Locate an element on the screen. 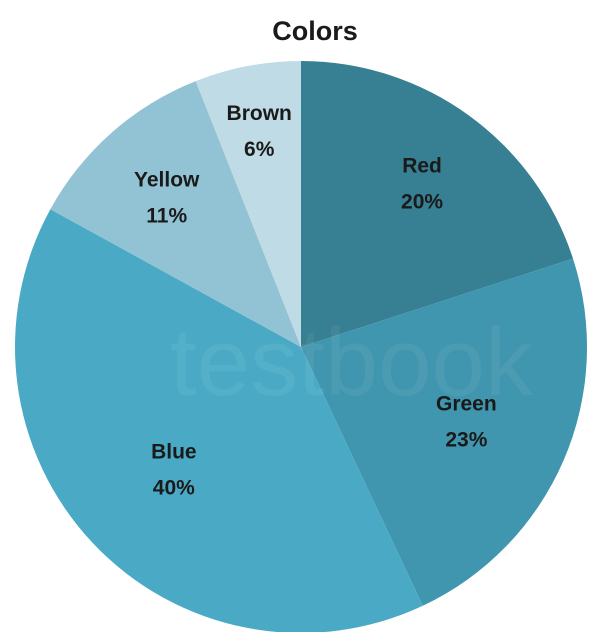 This screenshot has height=632, width=615. slice-value-green: 23% is located at coordinates (466, 440).